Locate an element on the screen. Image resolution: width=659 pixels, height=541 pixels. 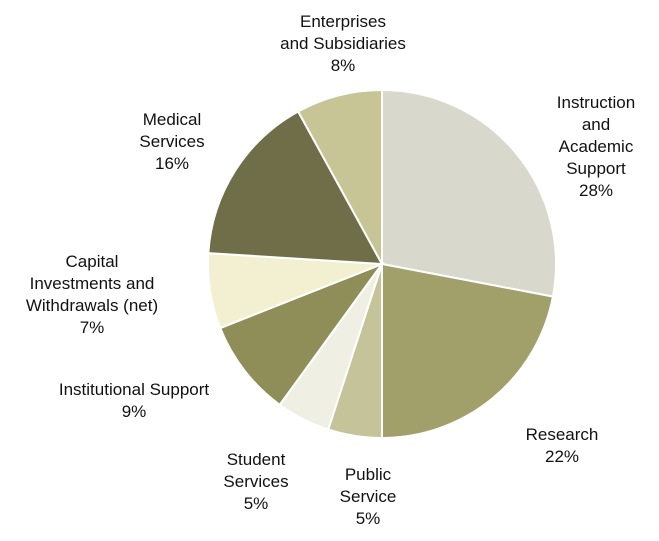
slice-name-line: Withdrawals (net) is located at coordinates (92, 305).